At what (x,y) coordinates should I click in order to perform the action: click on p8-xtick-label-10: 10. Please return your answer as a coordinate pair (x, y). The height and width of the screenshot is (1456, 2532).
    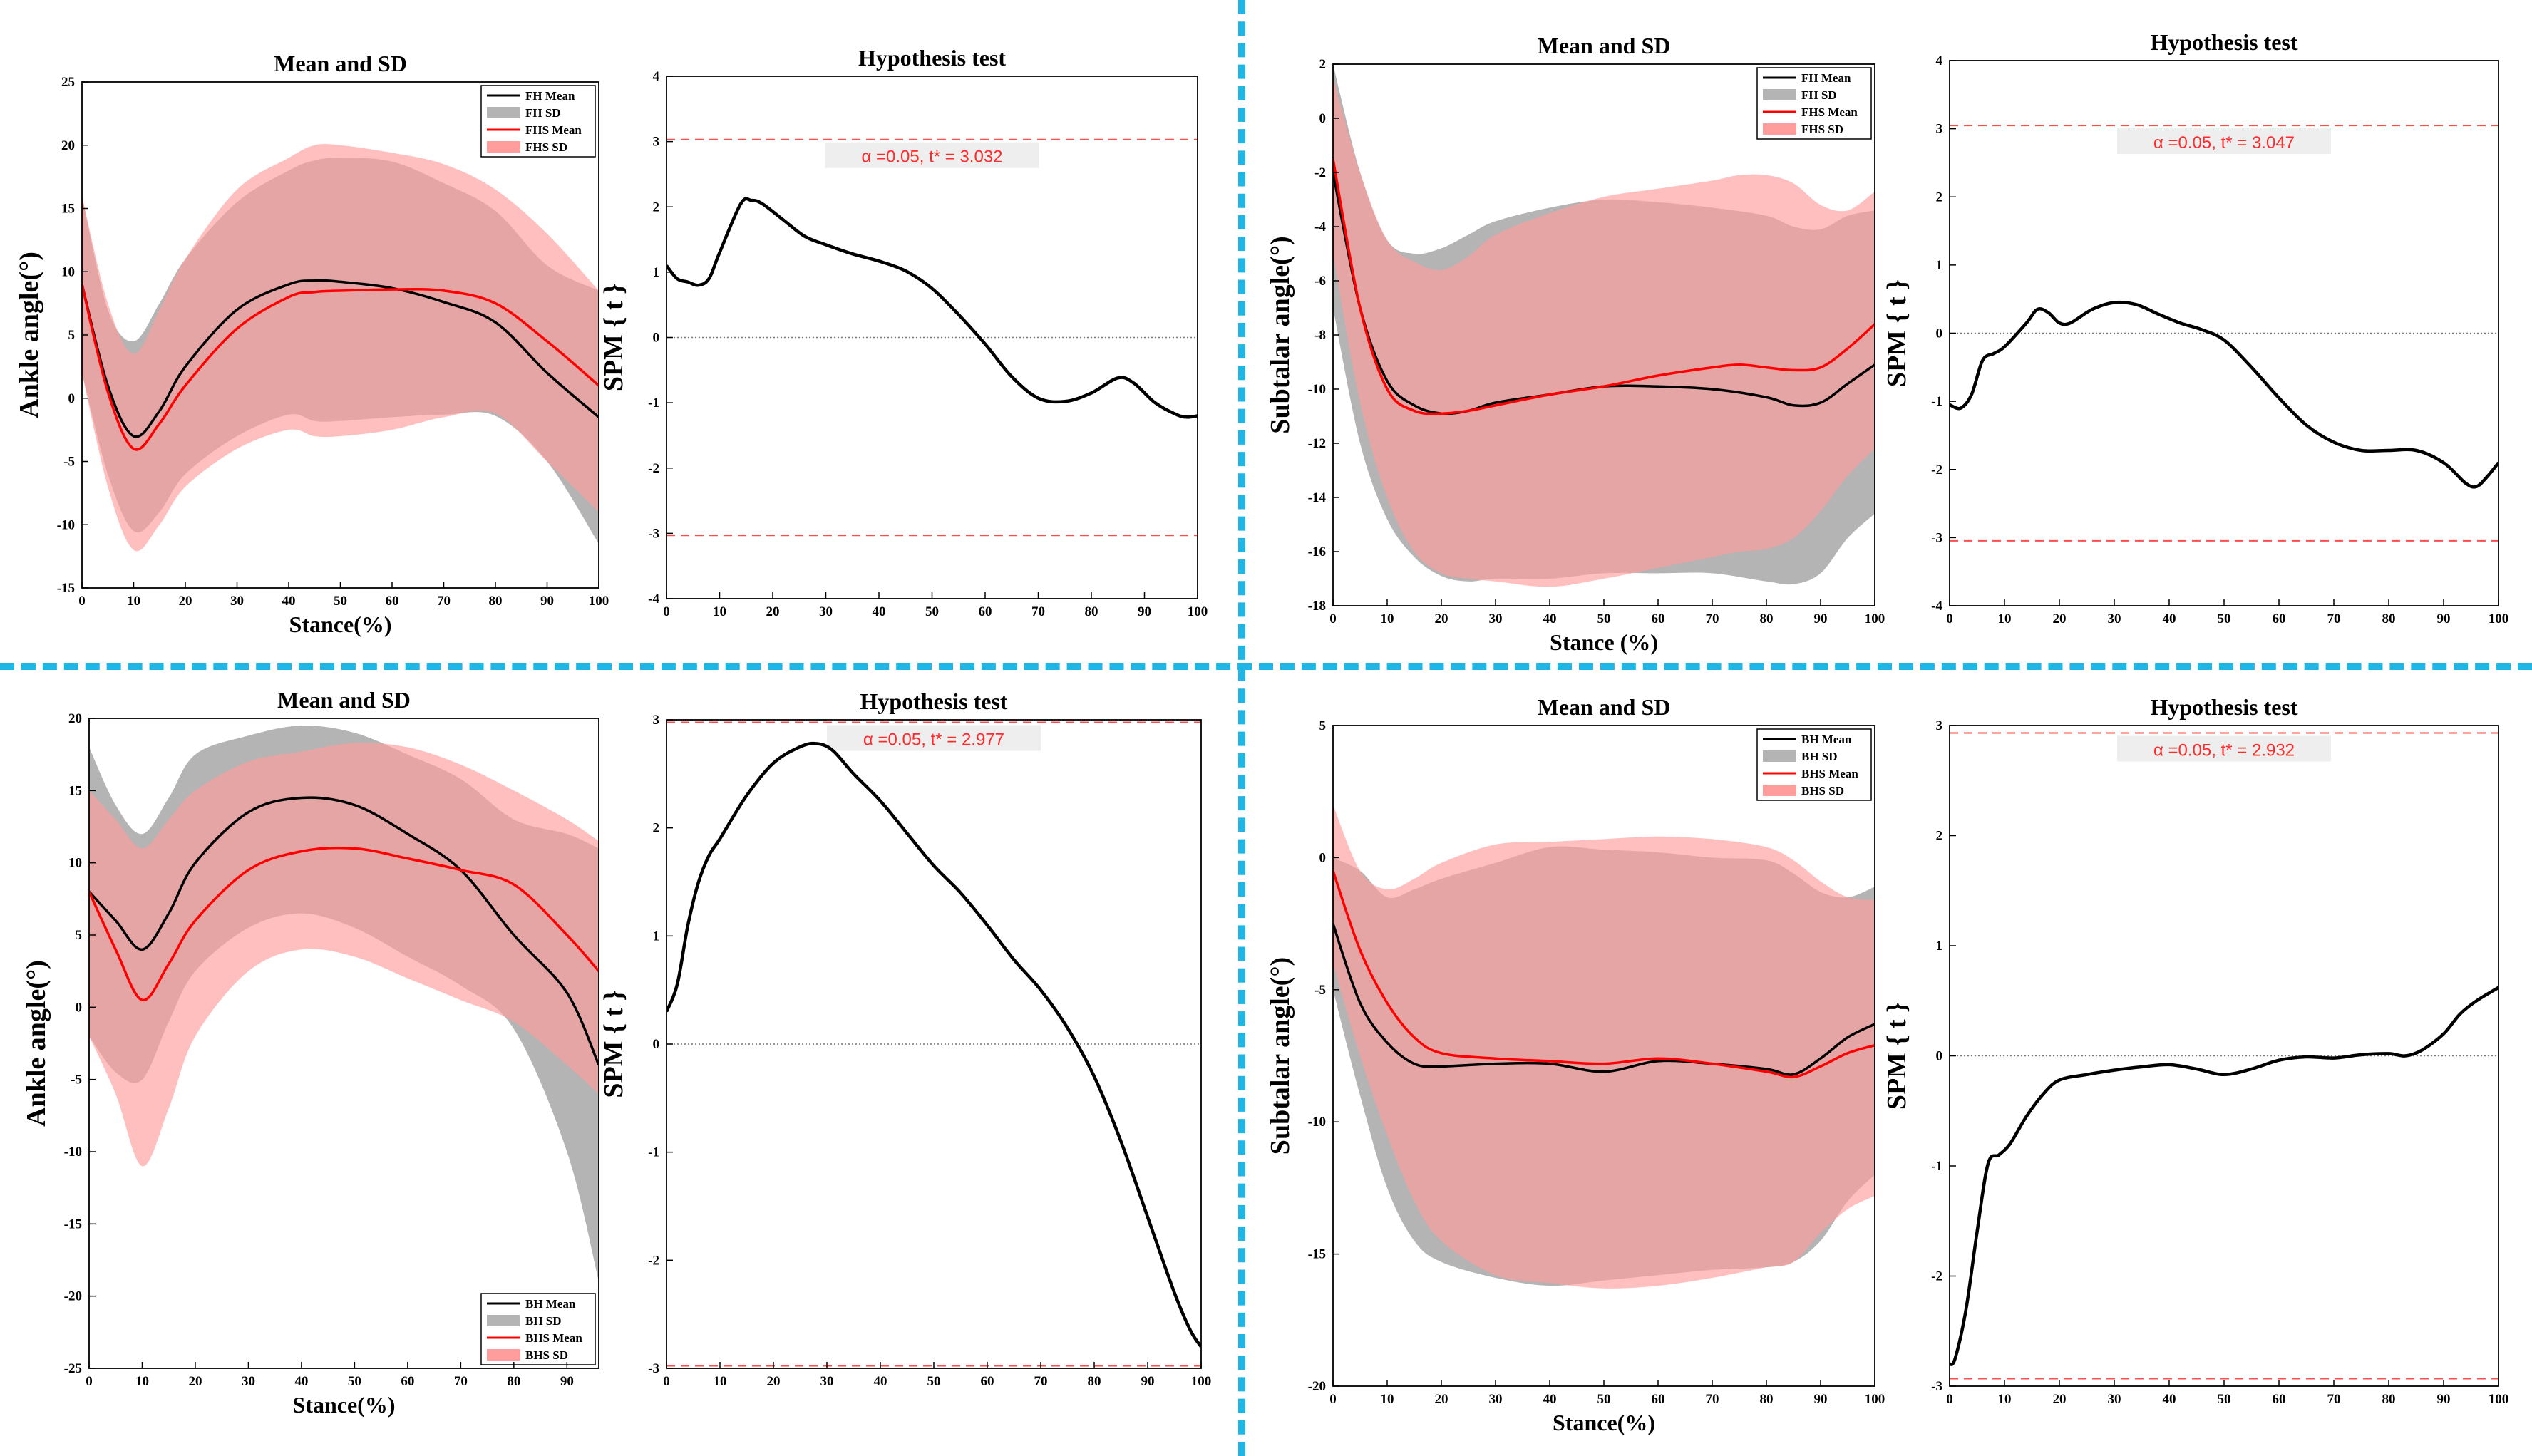
    Looking at the image, I should click on (2005, 1399).